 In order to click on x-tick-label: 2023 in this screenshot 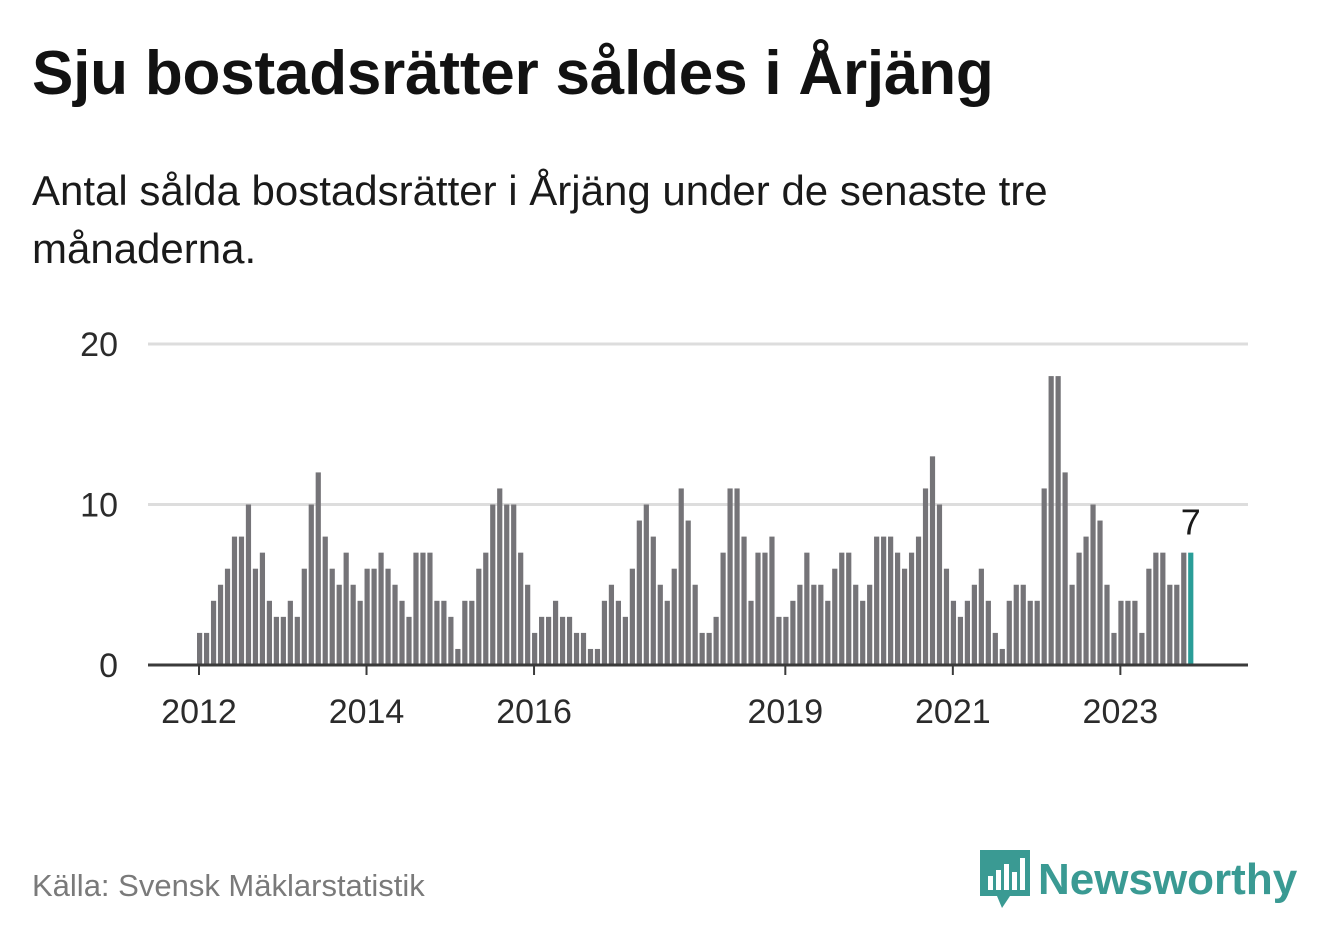, I will do `click(1121, 712)`.